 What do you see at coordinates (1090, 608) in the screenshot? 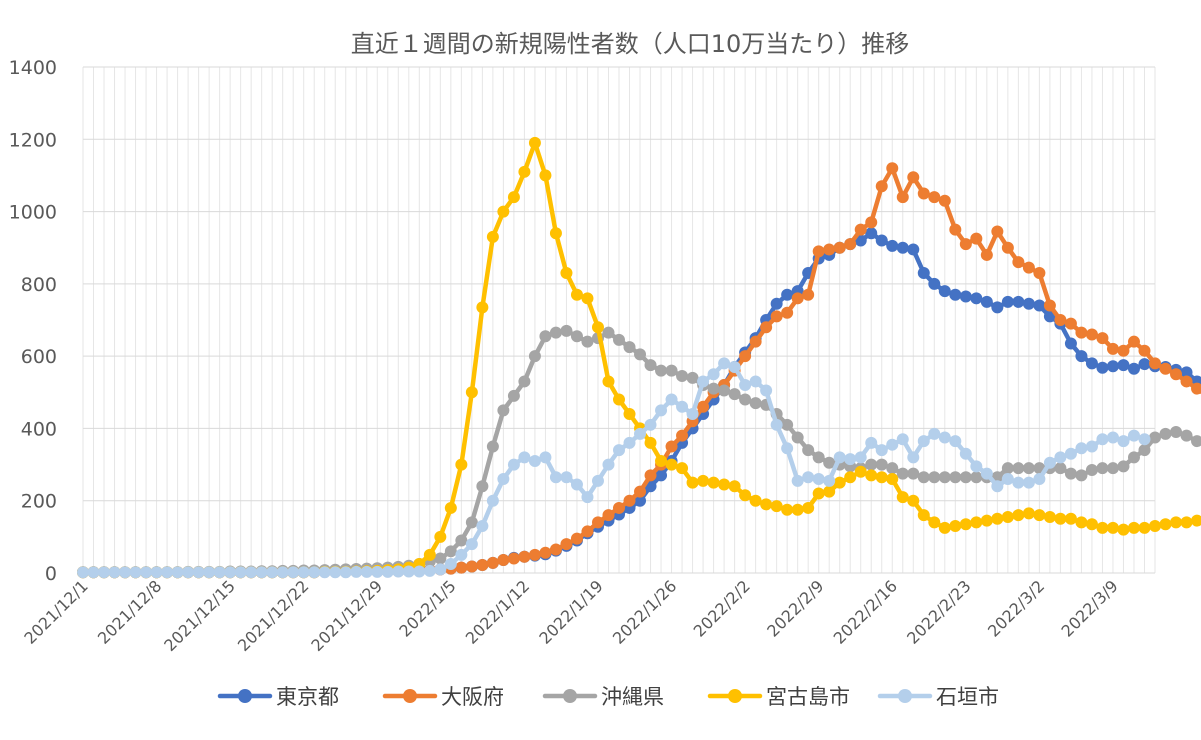
I see `x-tick-label: 2022/3/9` at bounding box center [1090, 608].